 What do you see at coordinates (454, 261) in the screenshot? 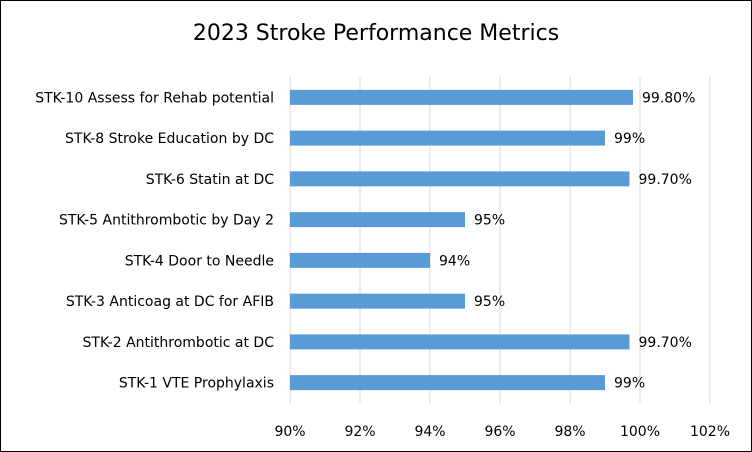
I see `data-label-4: 94%` at bounding box center [454, 261].